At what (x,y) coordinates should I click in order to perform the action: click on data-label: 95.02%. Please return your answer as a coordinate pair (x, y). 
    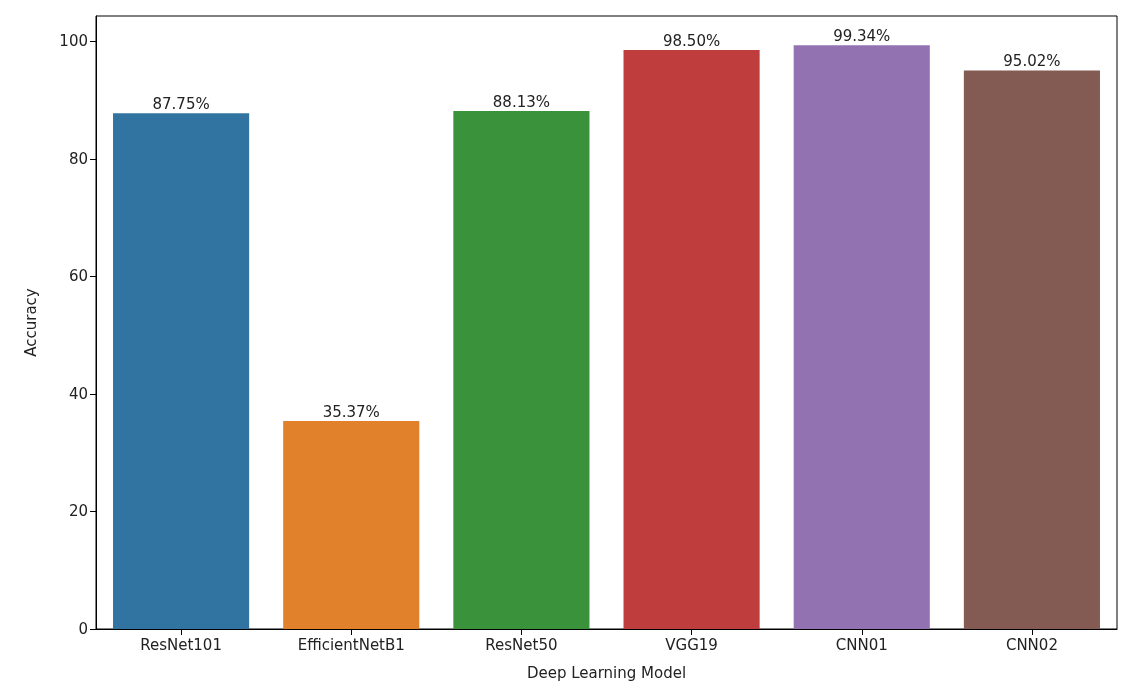
    Looking at the image, I should click on (1032, 61).